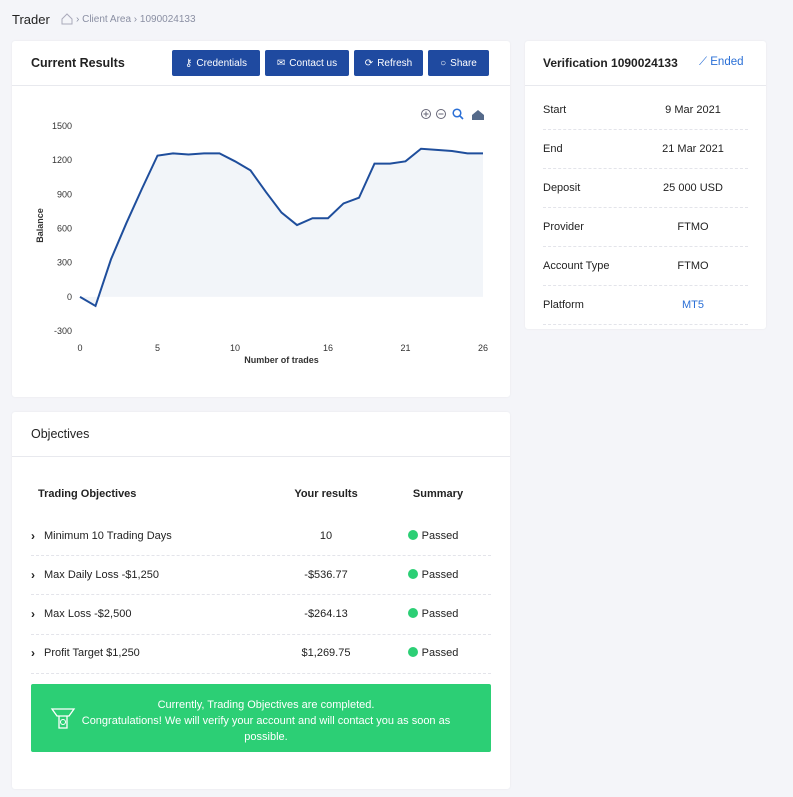 The image size is (793, 797). I want to click on info-label: Account Type, so click(576, 265).